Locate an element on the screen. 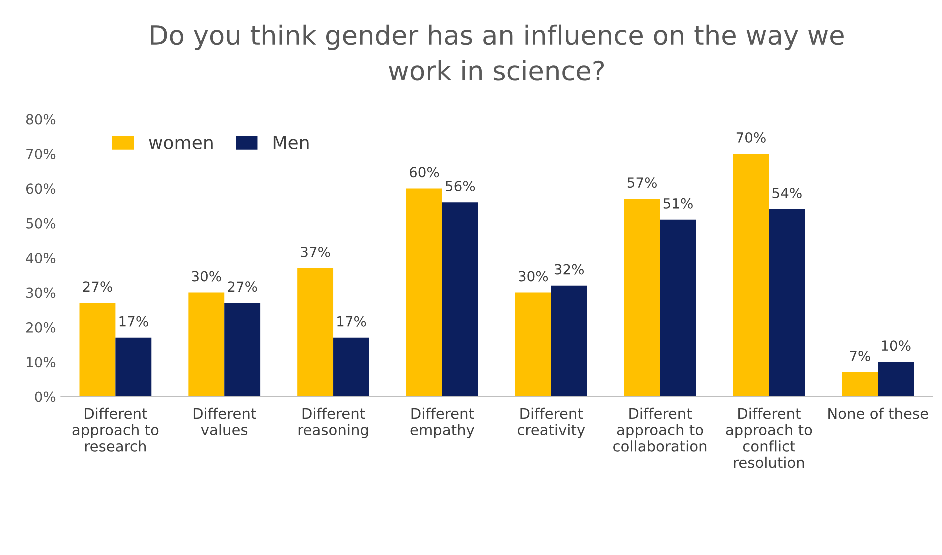 This screenshot has width=942, height=555. data-label: 57% is located at coordinates (642, 183).